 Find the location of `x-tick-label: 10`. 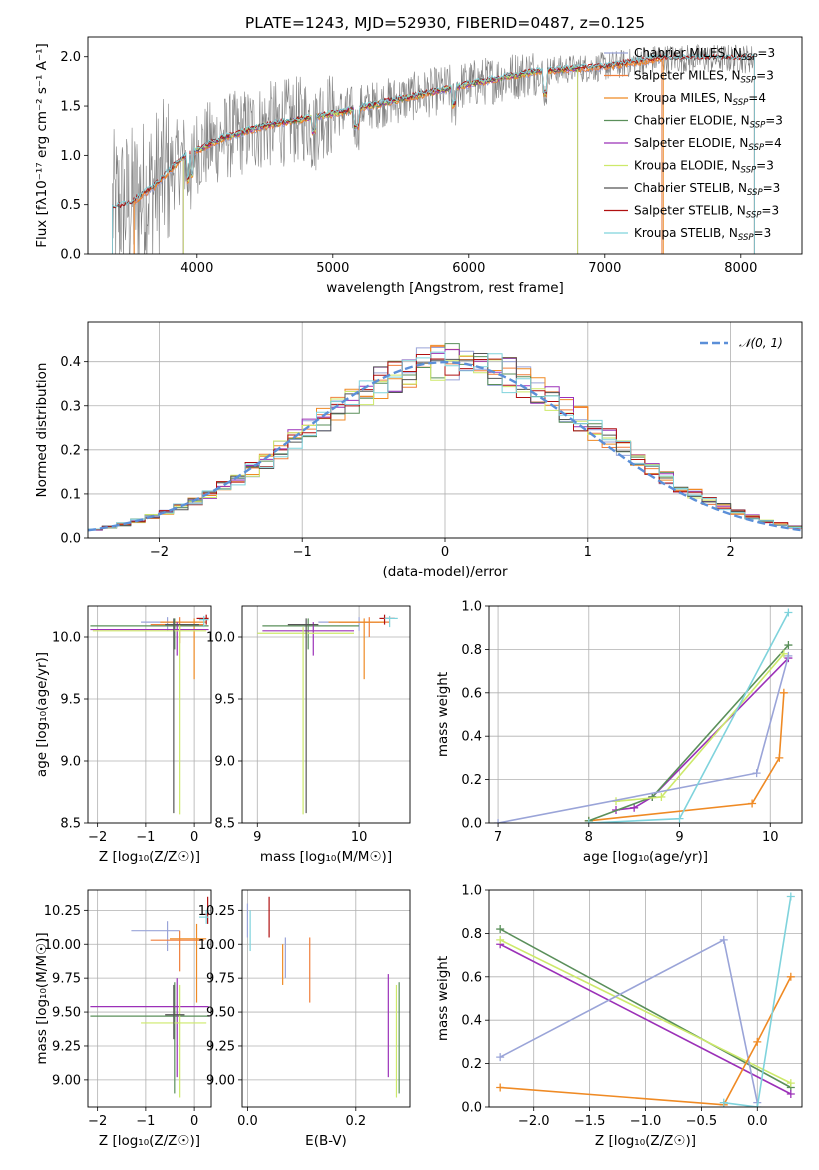

x-tick-label: 10 is located at coordinates (770, 837).